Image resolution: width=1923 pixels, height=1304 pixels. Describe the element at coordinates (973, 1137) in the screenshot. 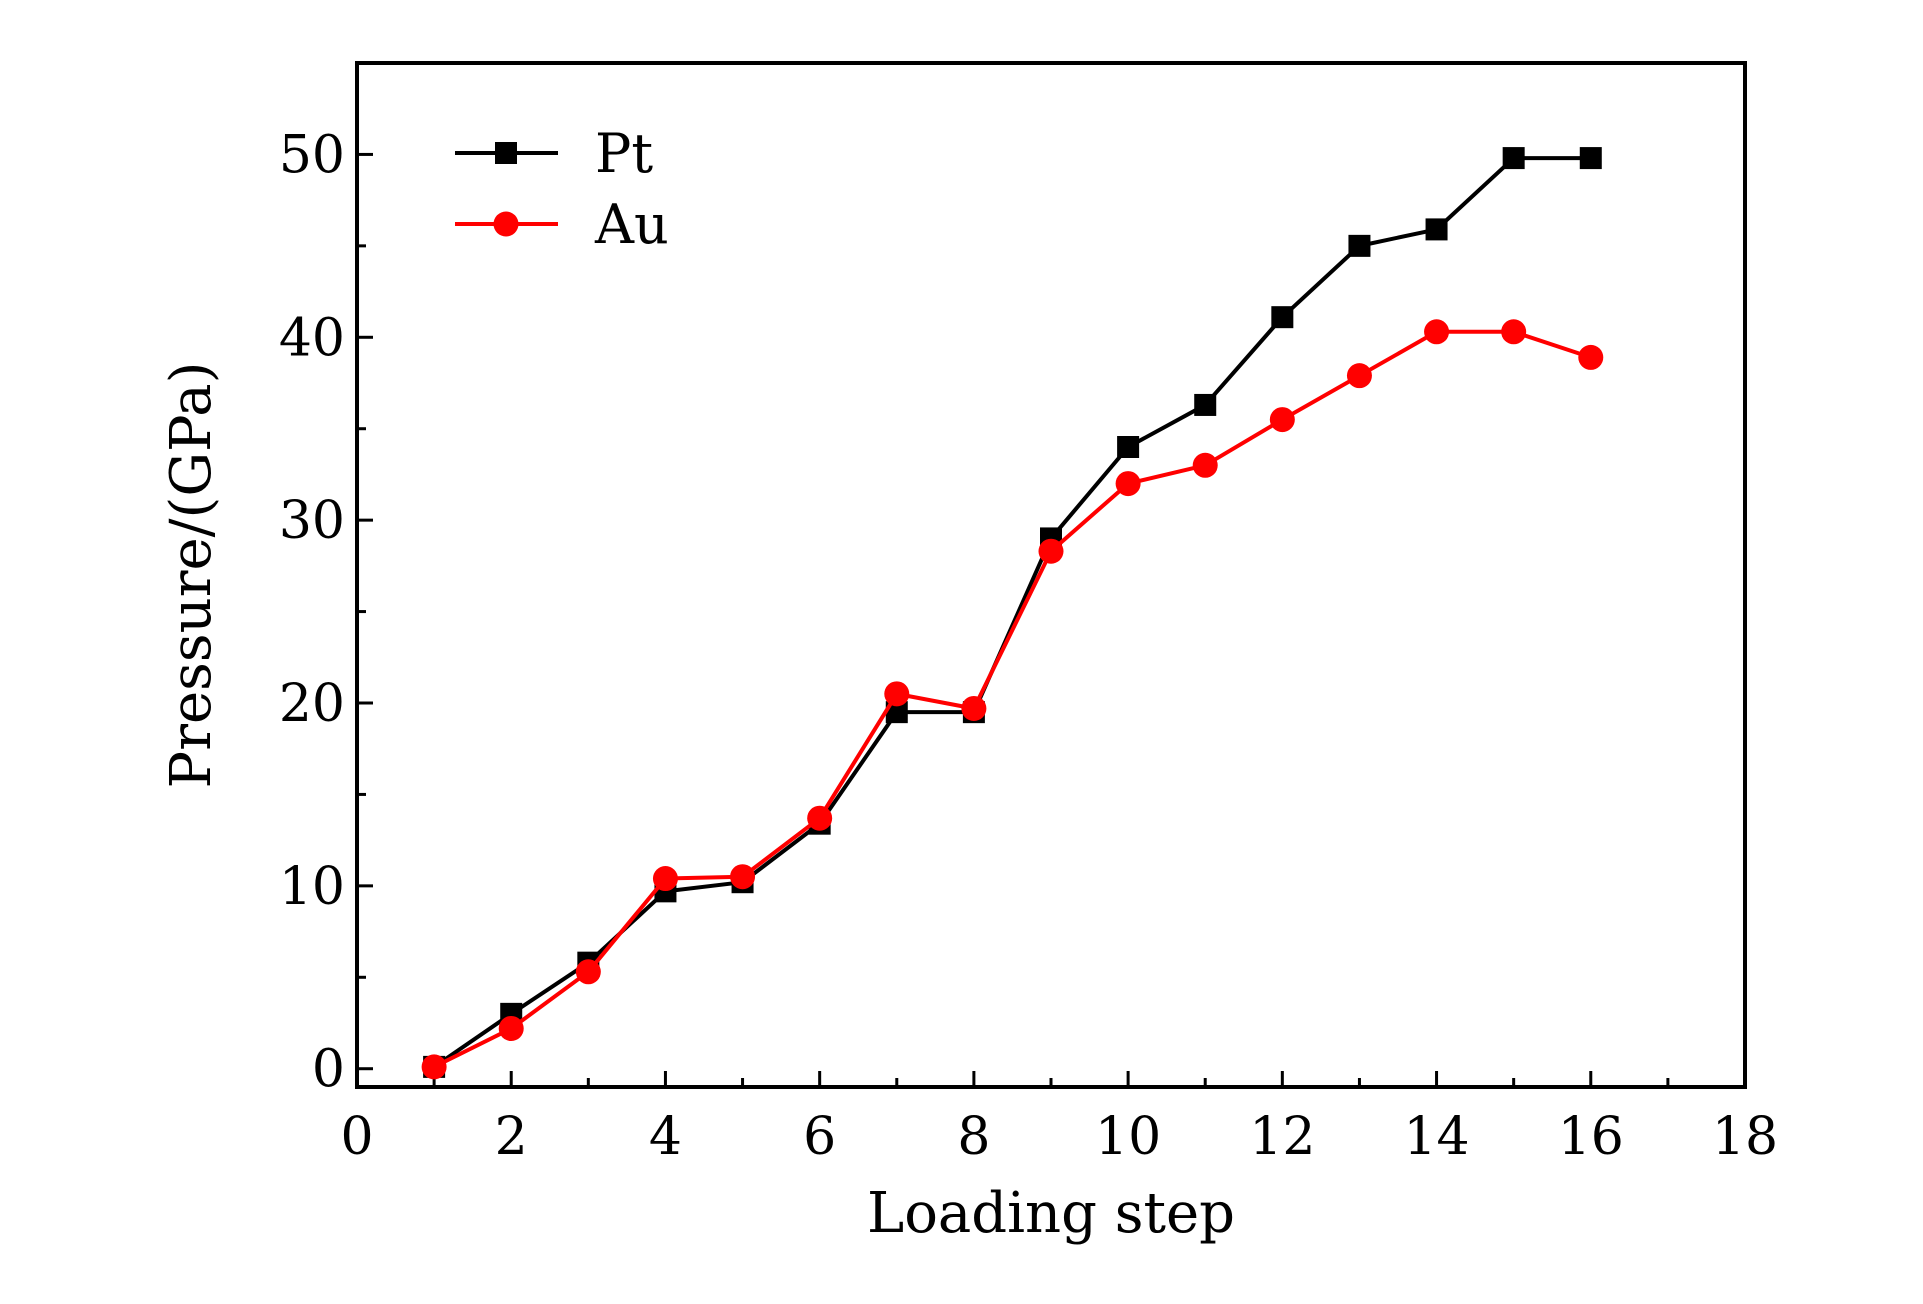

I see `x-tick-label: 8` at that location.